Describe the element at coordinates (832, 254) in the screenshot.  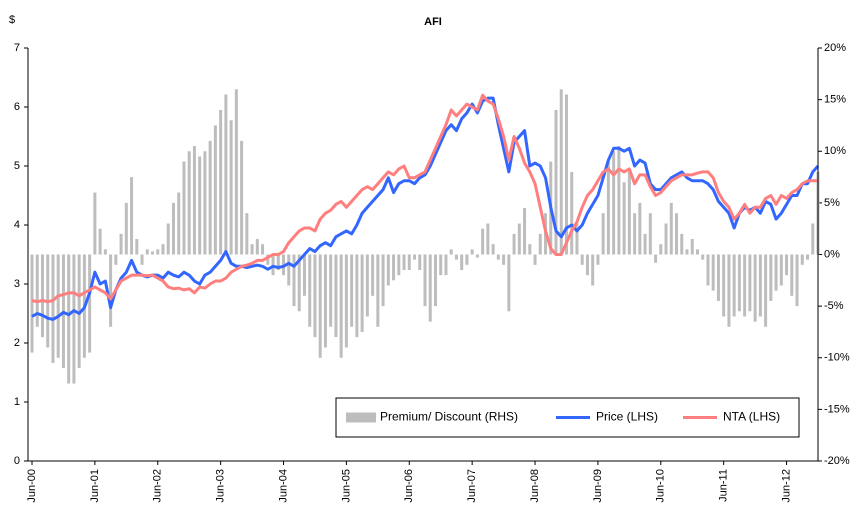
I see `y2-tick-label: 0%` at that location.